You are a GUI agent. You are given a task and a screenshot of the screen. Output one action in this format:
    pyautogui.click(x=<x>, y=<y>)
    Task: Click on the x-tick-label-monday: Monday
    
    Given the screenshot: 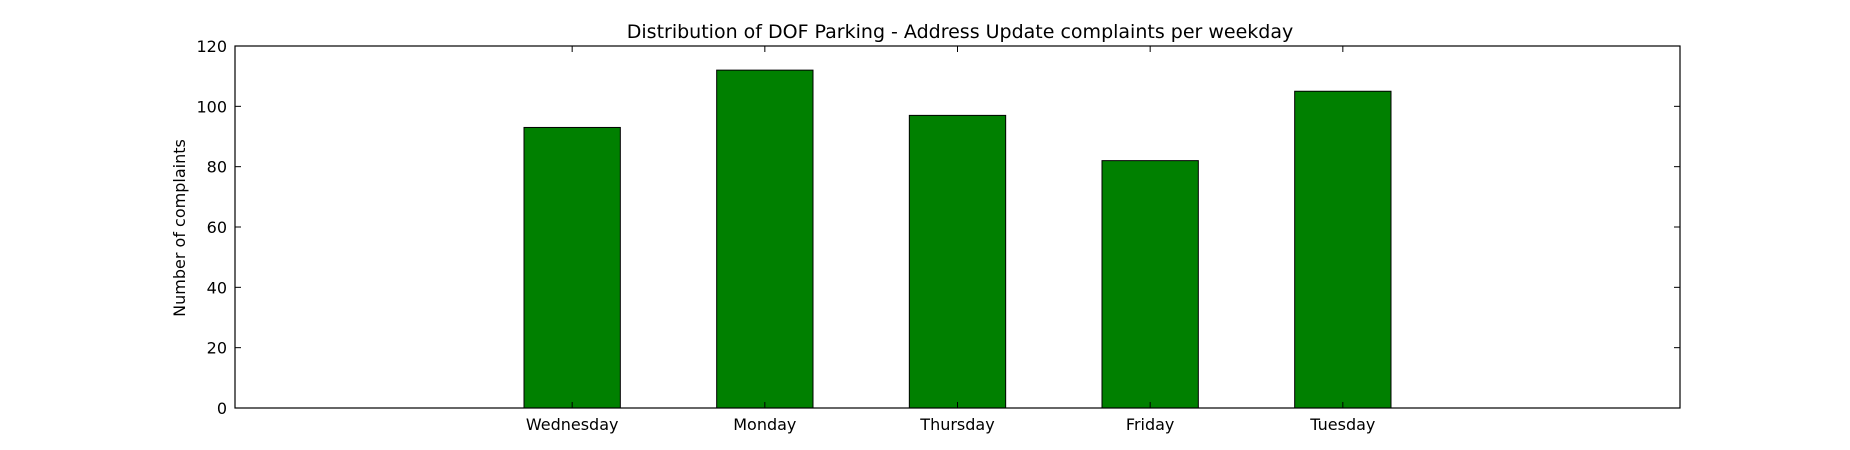 What is the action you would take?
    pyautogui.click(x=764, y=424)
    